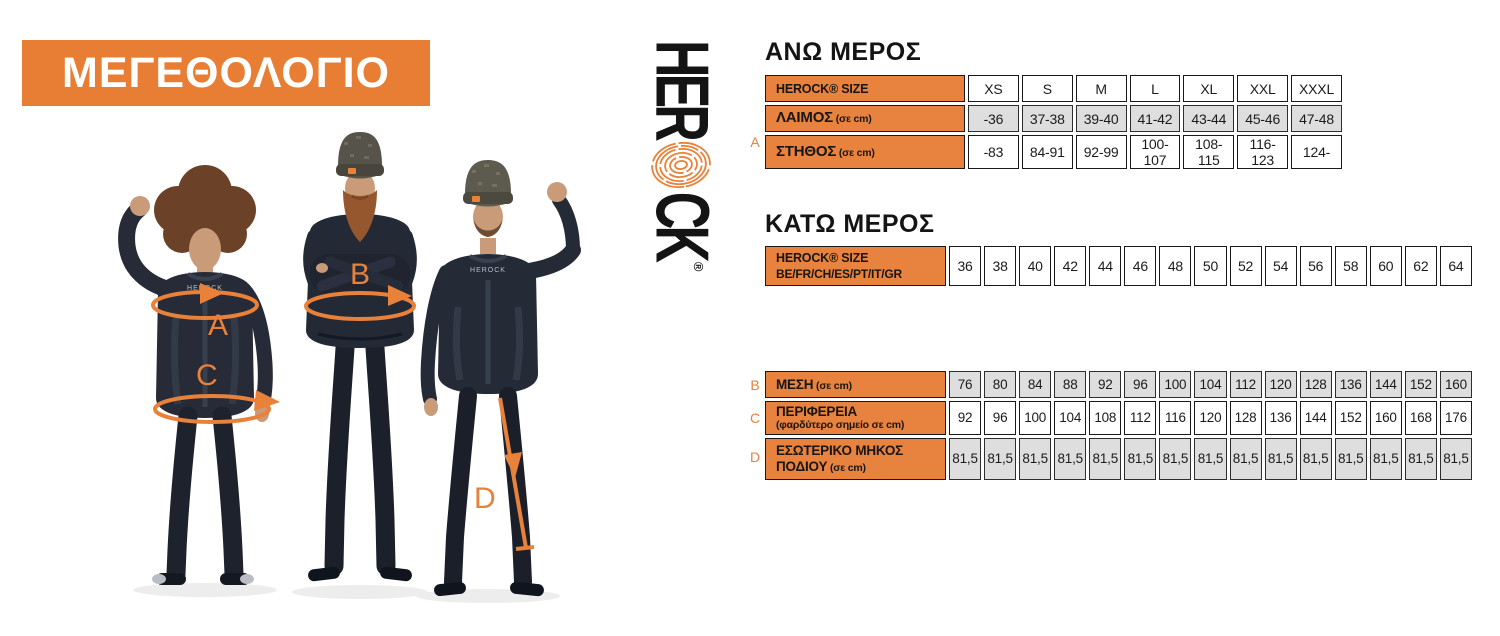 This screenshot has width=1500, height=636. Describe the element at coordinates (681, 225) in the screenshot. I see `logo-text-bottom: CK` at that location.